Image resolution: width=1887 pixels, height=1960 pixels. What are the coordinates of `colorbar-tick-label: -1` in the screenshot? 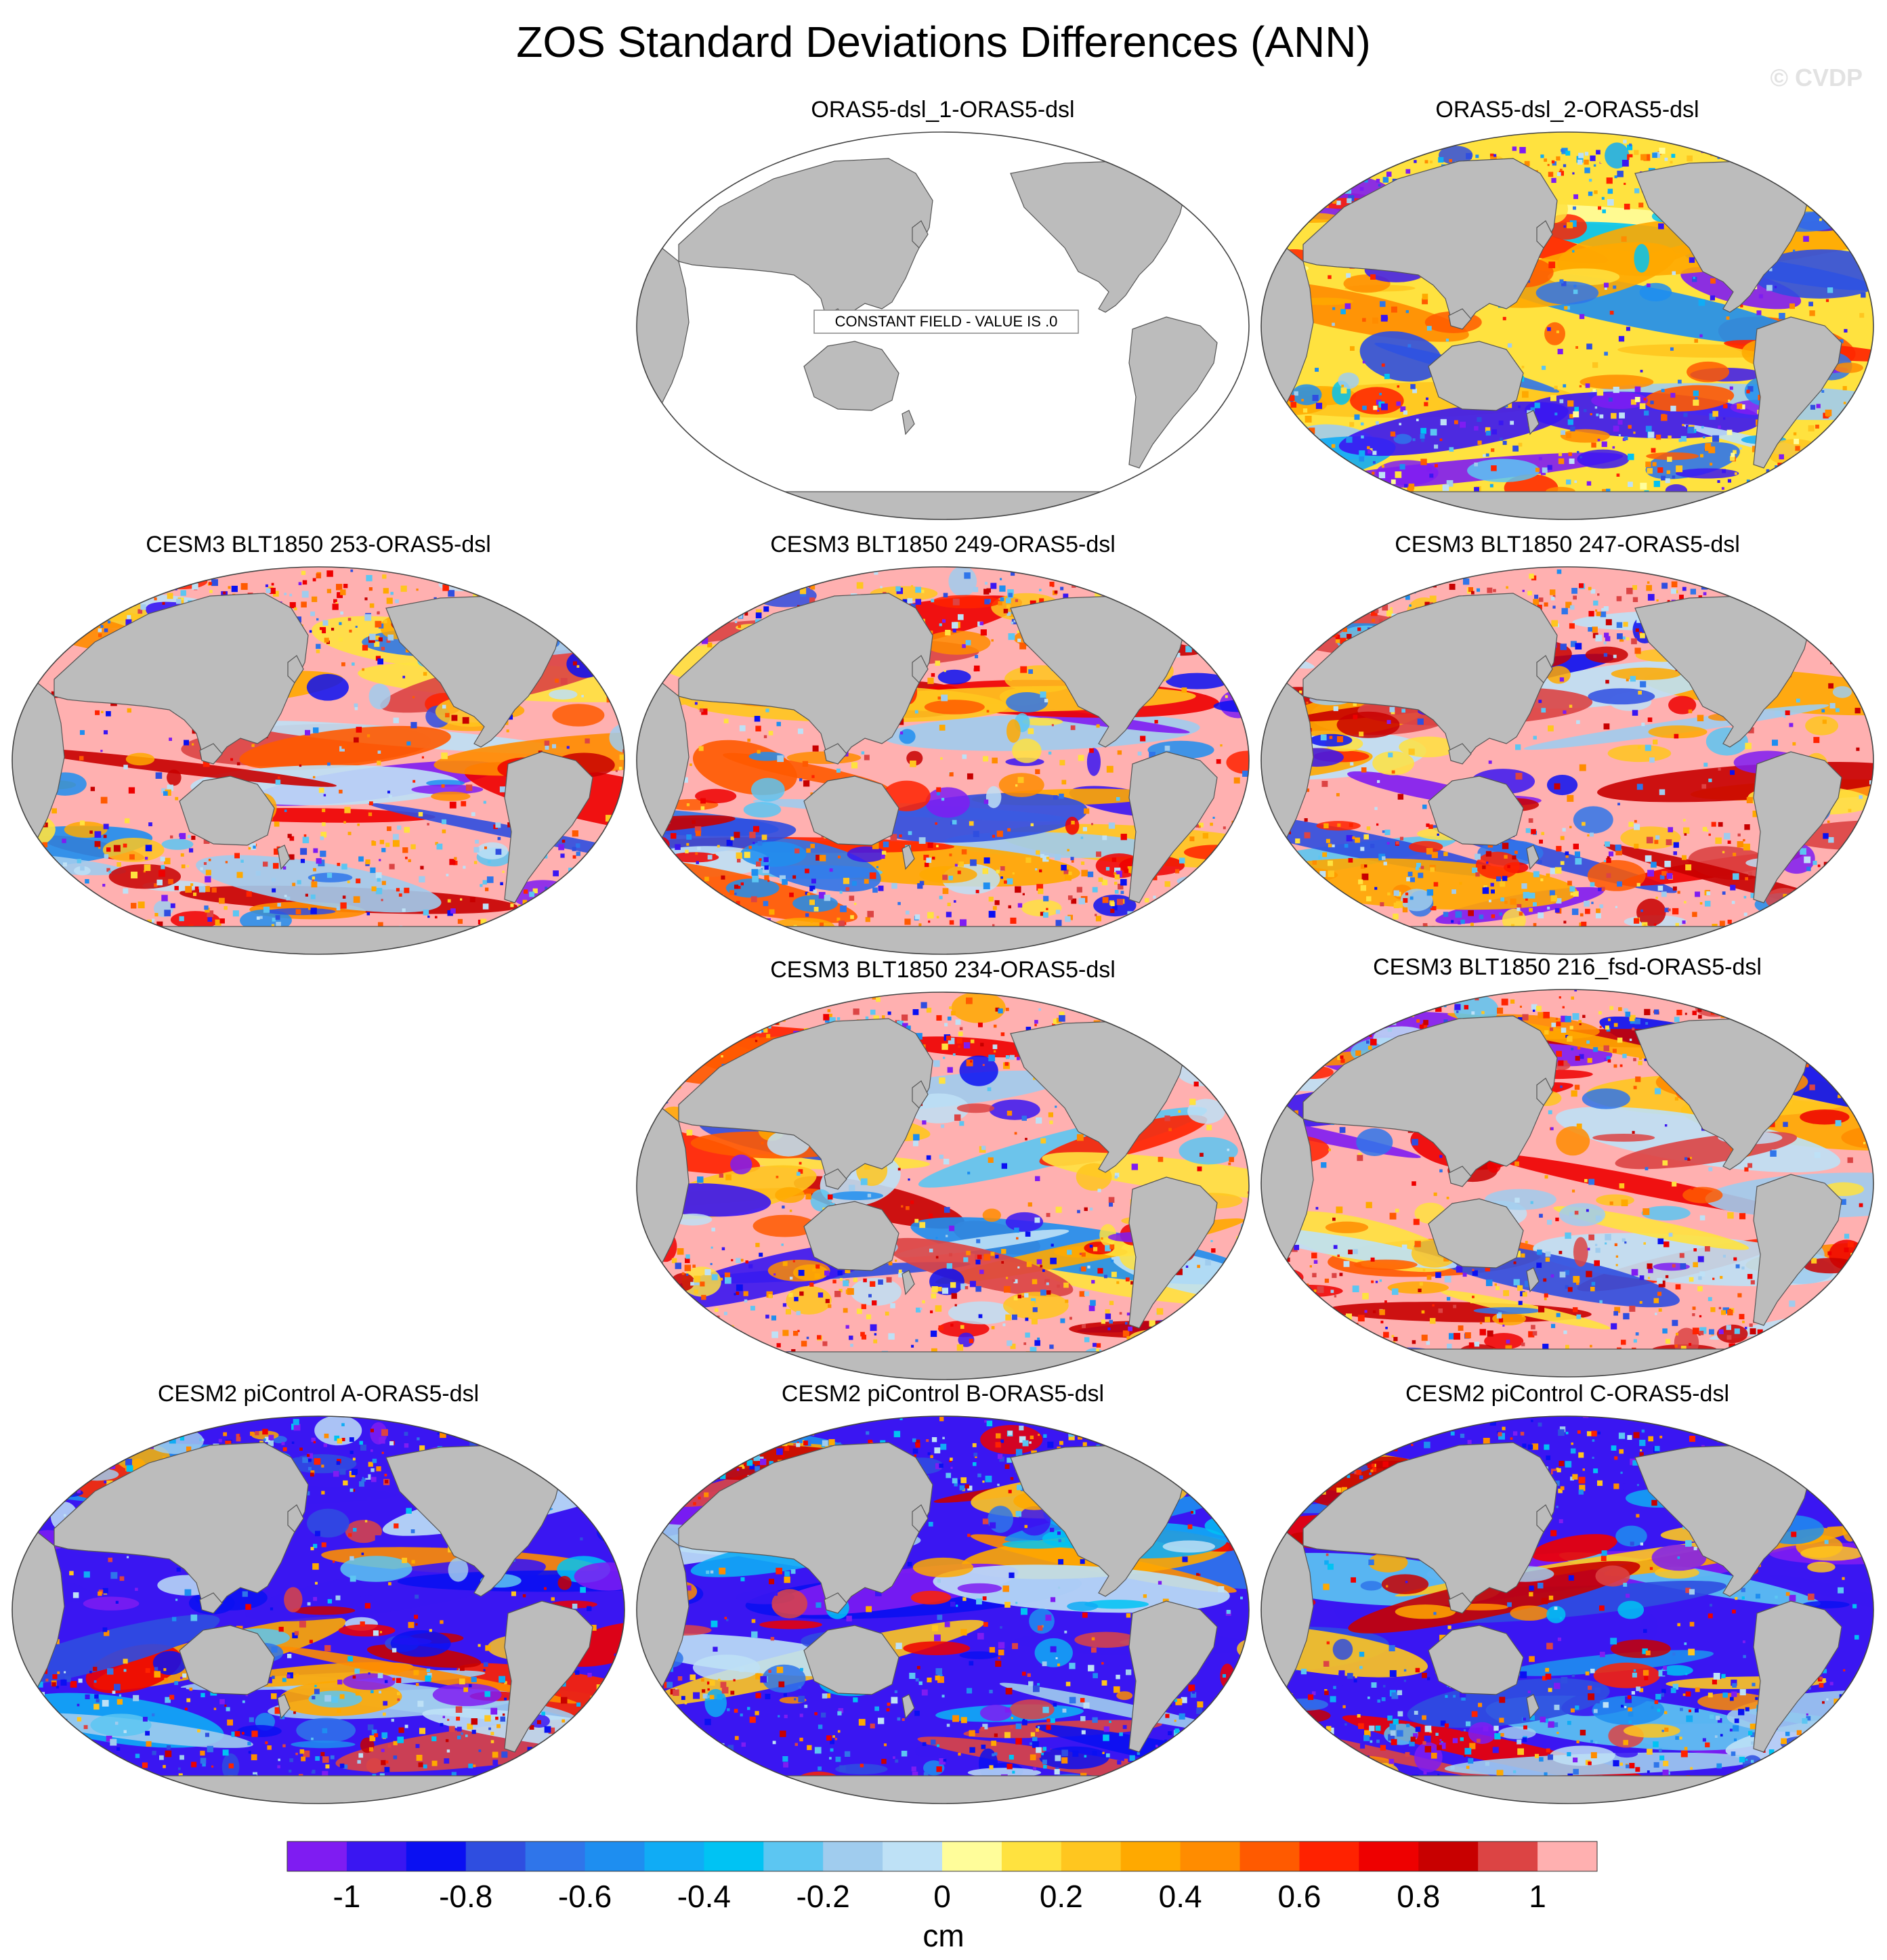 It's located at (347, 1896).